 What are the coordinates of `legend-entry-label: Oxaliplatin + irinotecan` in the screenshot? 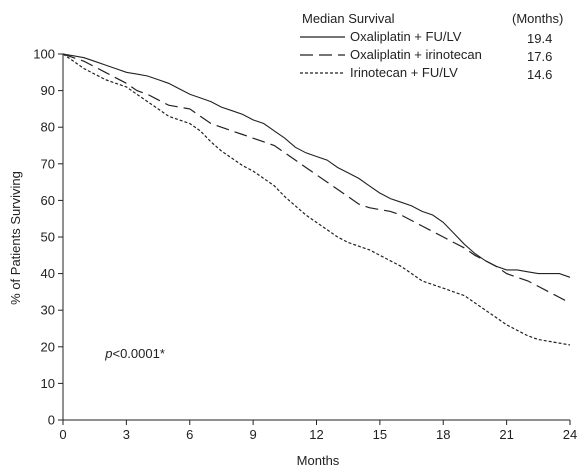 It's located at (416, 54).